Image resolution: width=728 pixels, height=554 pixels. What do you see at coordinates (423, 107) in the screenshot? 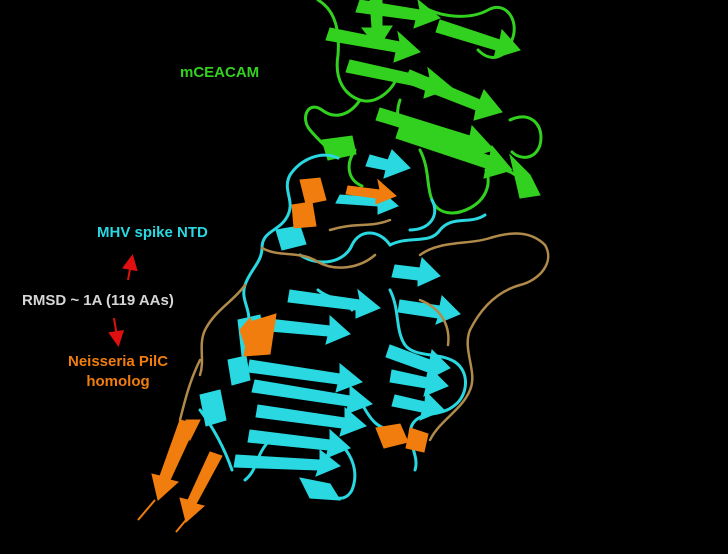
I see `ceacam-ribbon` at bounding box center [423, 107].